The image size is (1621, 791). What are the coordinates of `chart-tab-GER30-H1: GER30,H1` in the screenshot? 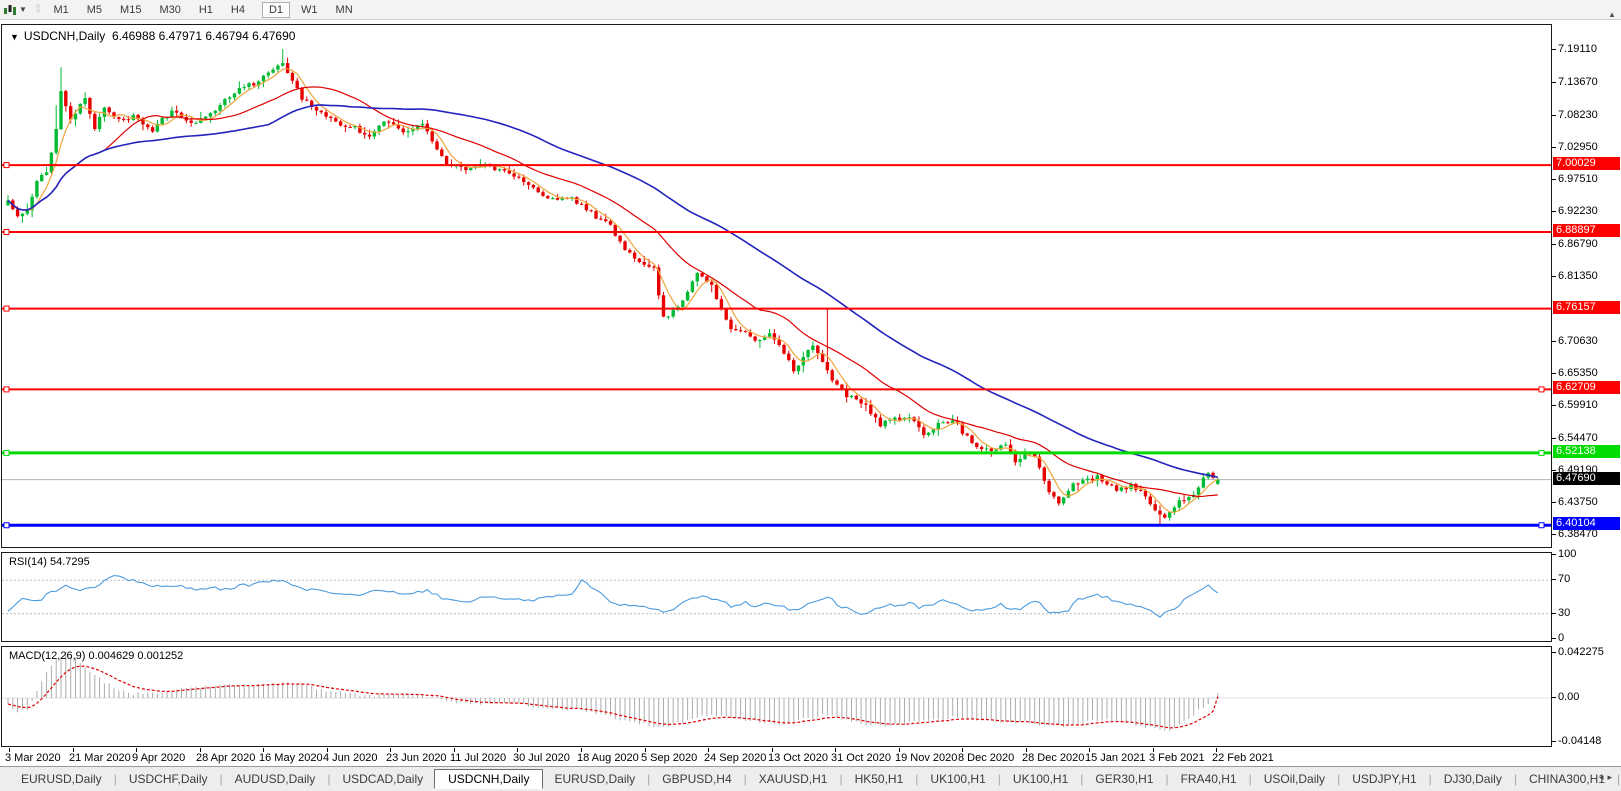 It's located at (1124, 779).